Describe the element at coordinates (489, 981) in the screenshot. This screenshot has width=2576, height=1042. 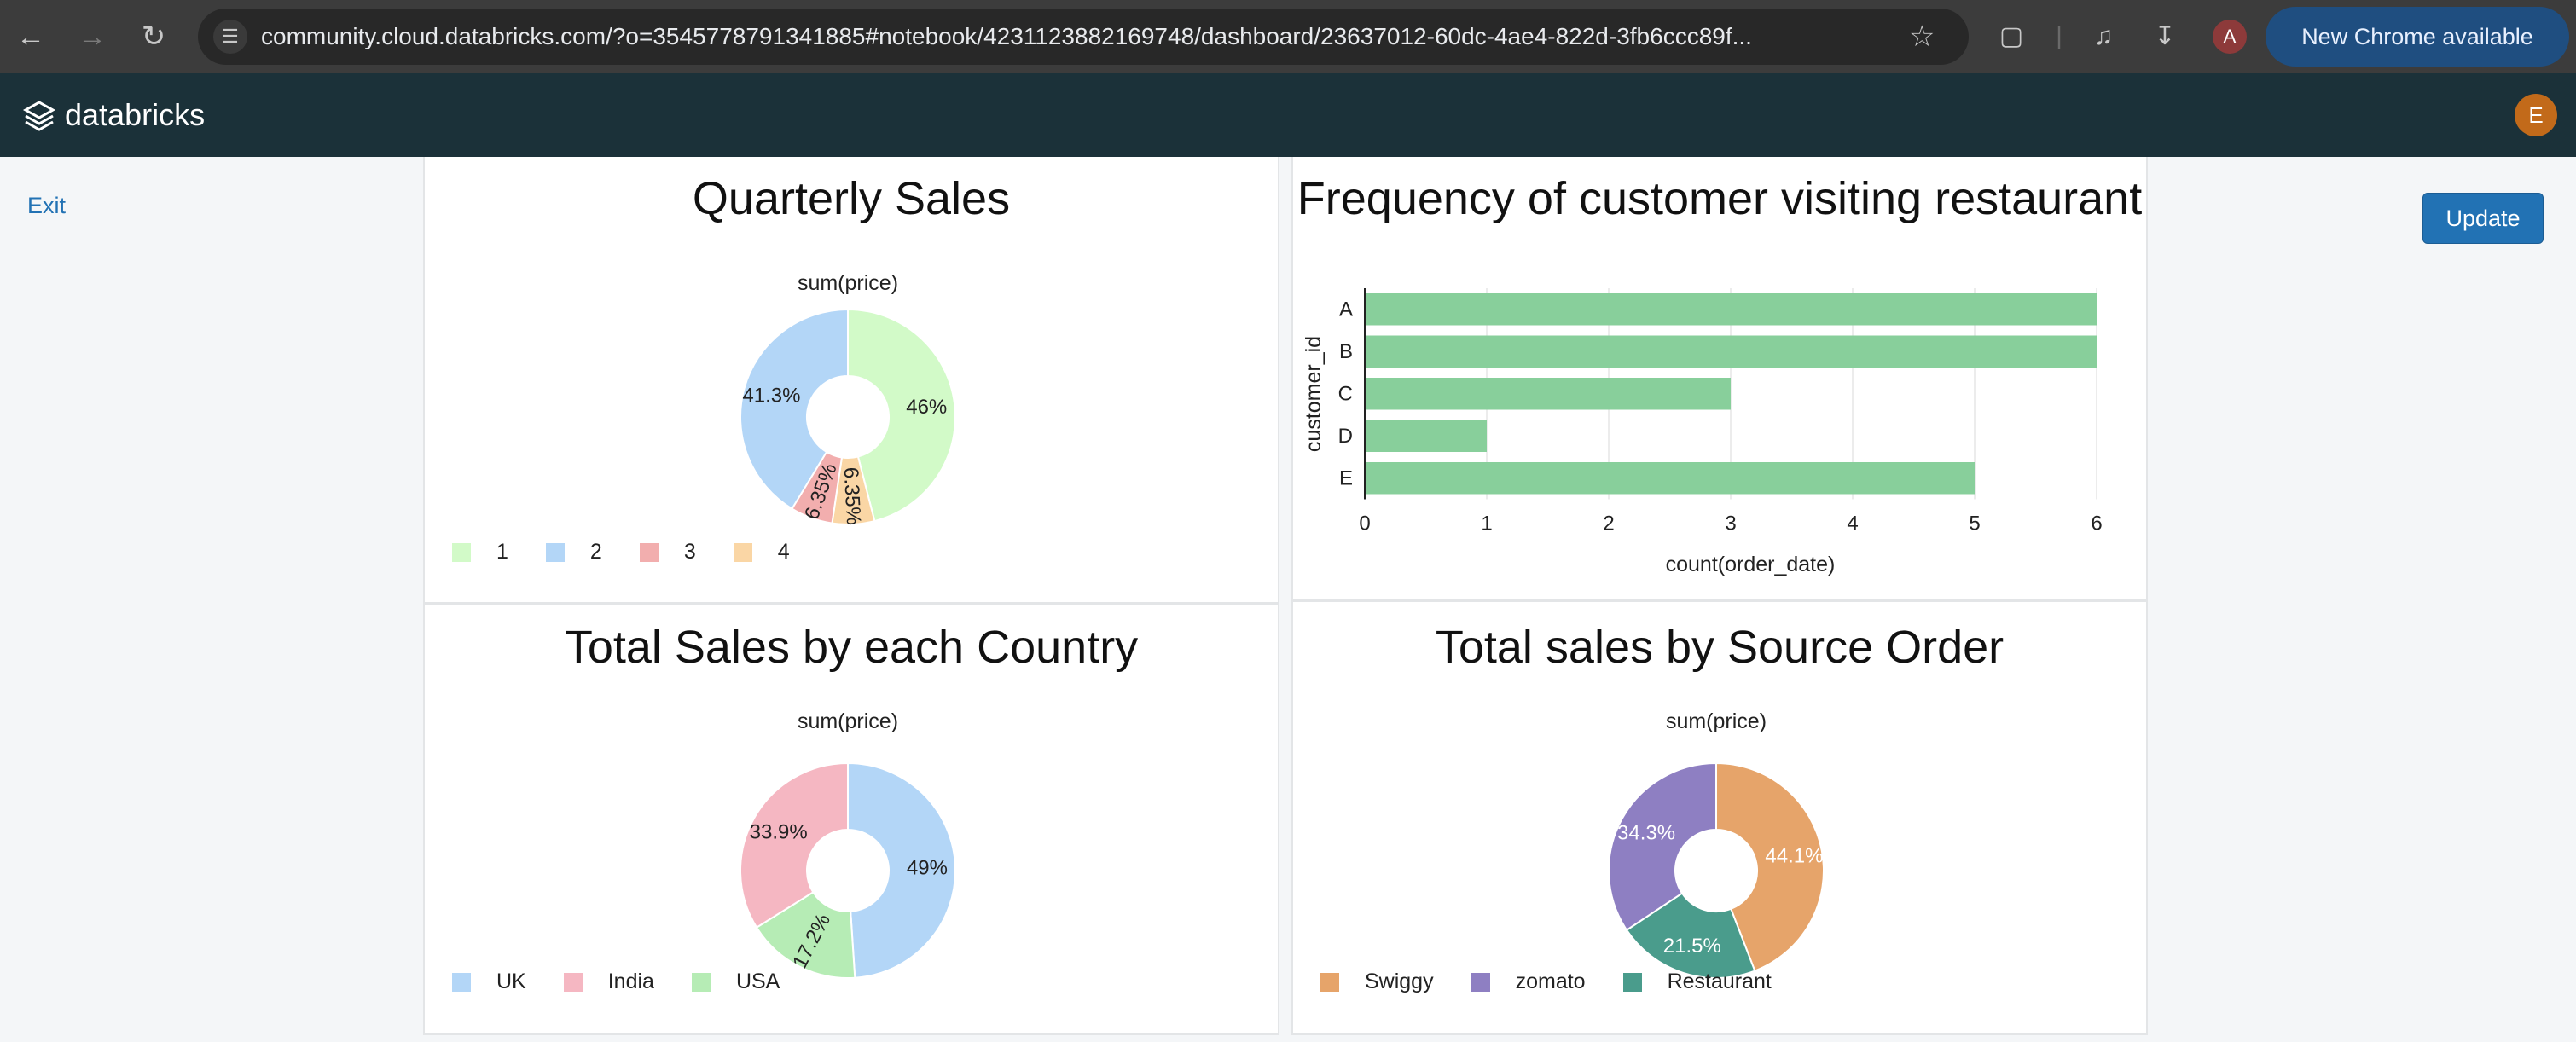
I see `country-legend-item: UK` at that location.